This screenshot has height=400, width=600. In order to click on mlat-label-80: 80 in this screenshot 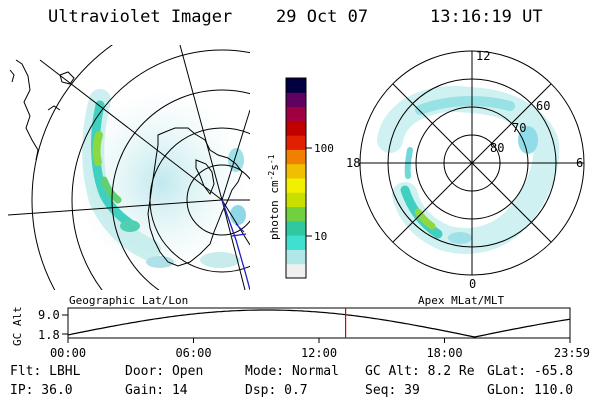, I will do `click(497, 148)`.